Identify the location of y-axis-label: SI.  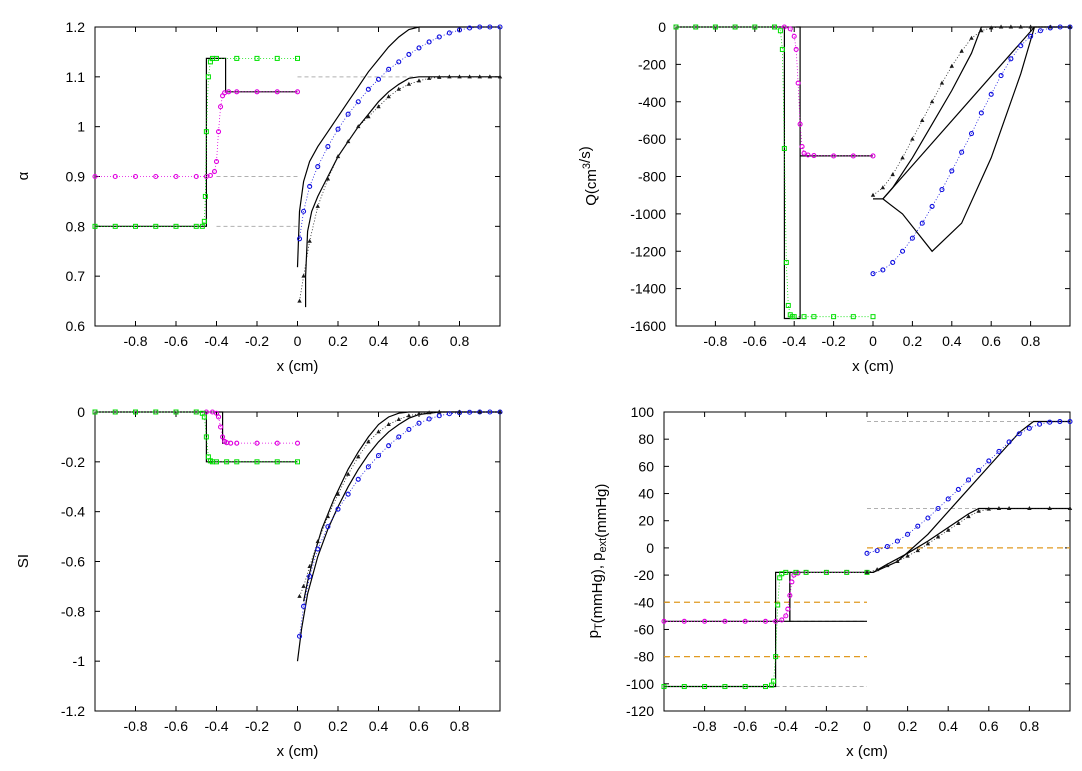
(23, 561).